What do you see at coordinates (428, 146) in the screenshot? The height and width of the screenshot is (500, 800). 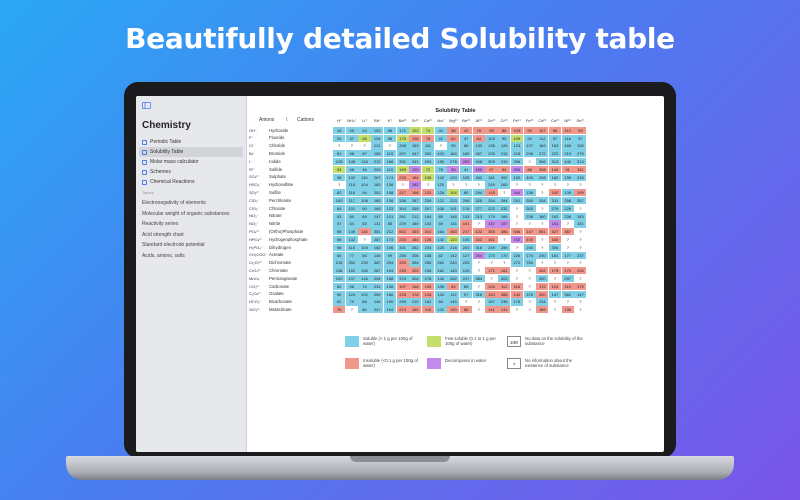 I see `solubility-cell: 111` at bounding box center [428, 146].